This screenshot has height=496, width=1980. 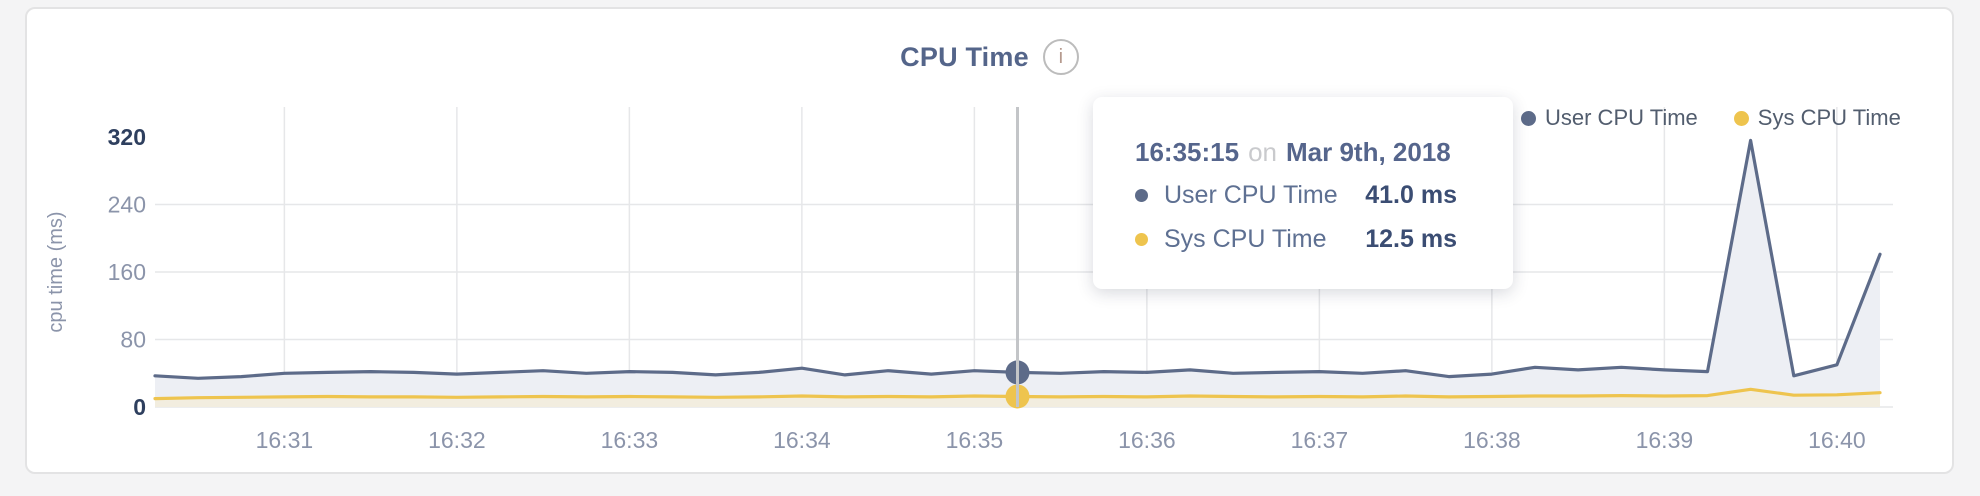 I want to click on tooltip-row-user: User CPU Time 41.0 ms, so click(x=1296, y=195).